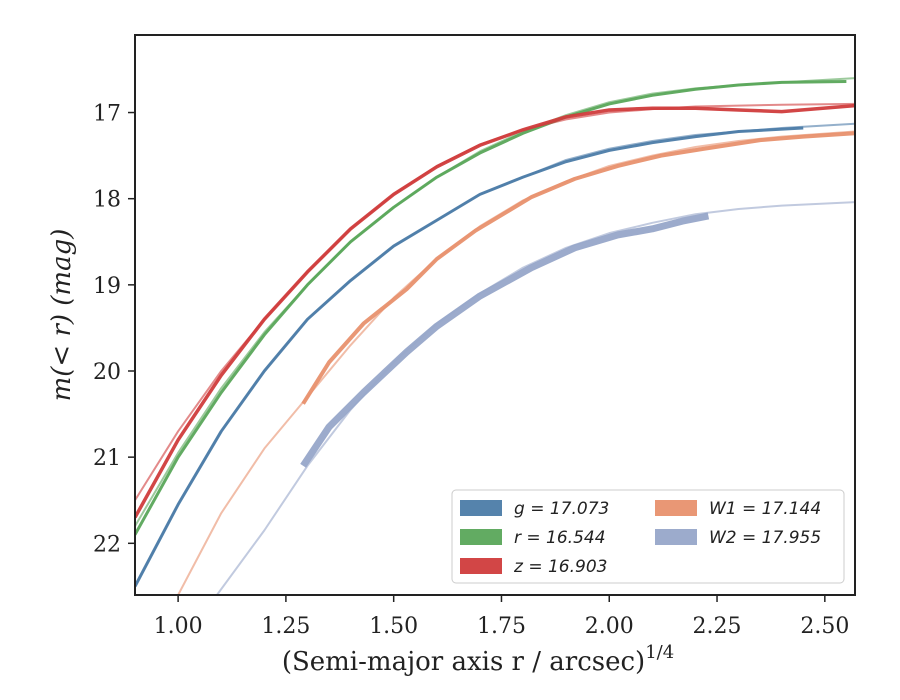 The image size is (900, 700). What do you see at coordinates (676, 508) in the screenshot?
I see `legend-swatch-w1` at bounding box center [676, 508].